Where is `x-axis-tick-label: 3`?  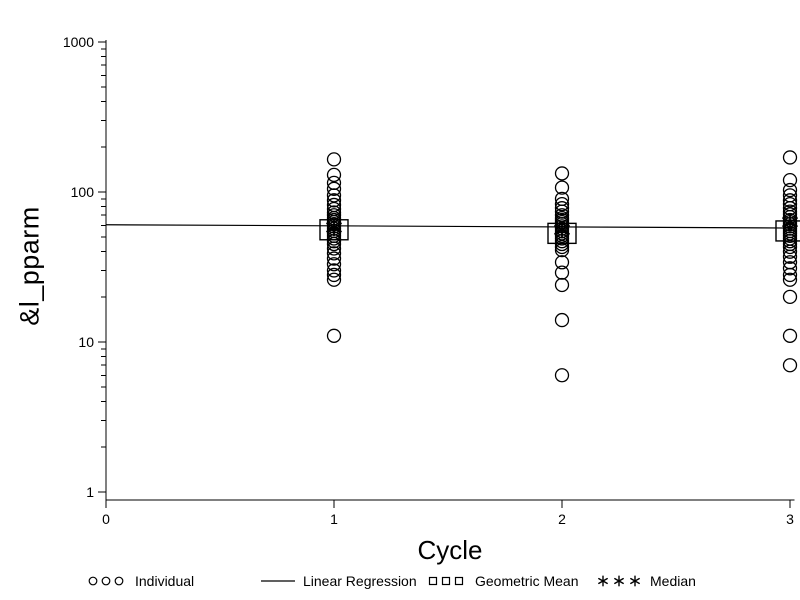
x-axis-tick-label: 3 is located at coordinates (790, 519).